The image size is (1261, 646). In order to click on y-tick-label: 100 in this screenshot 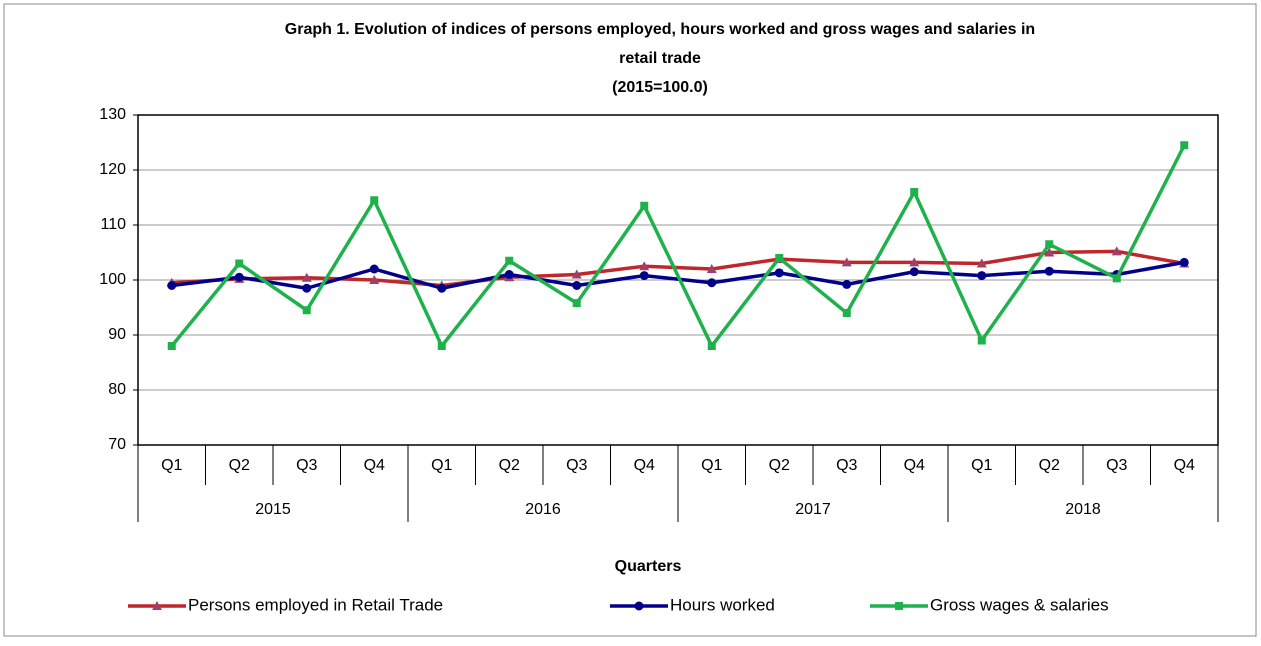, I will do `click(112, 279)`.